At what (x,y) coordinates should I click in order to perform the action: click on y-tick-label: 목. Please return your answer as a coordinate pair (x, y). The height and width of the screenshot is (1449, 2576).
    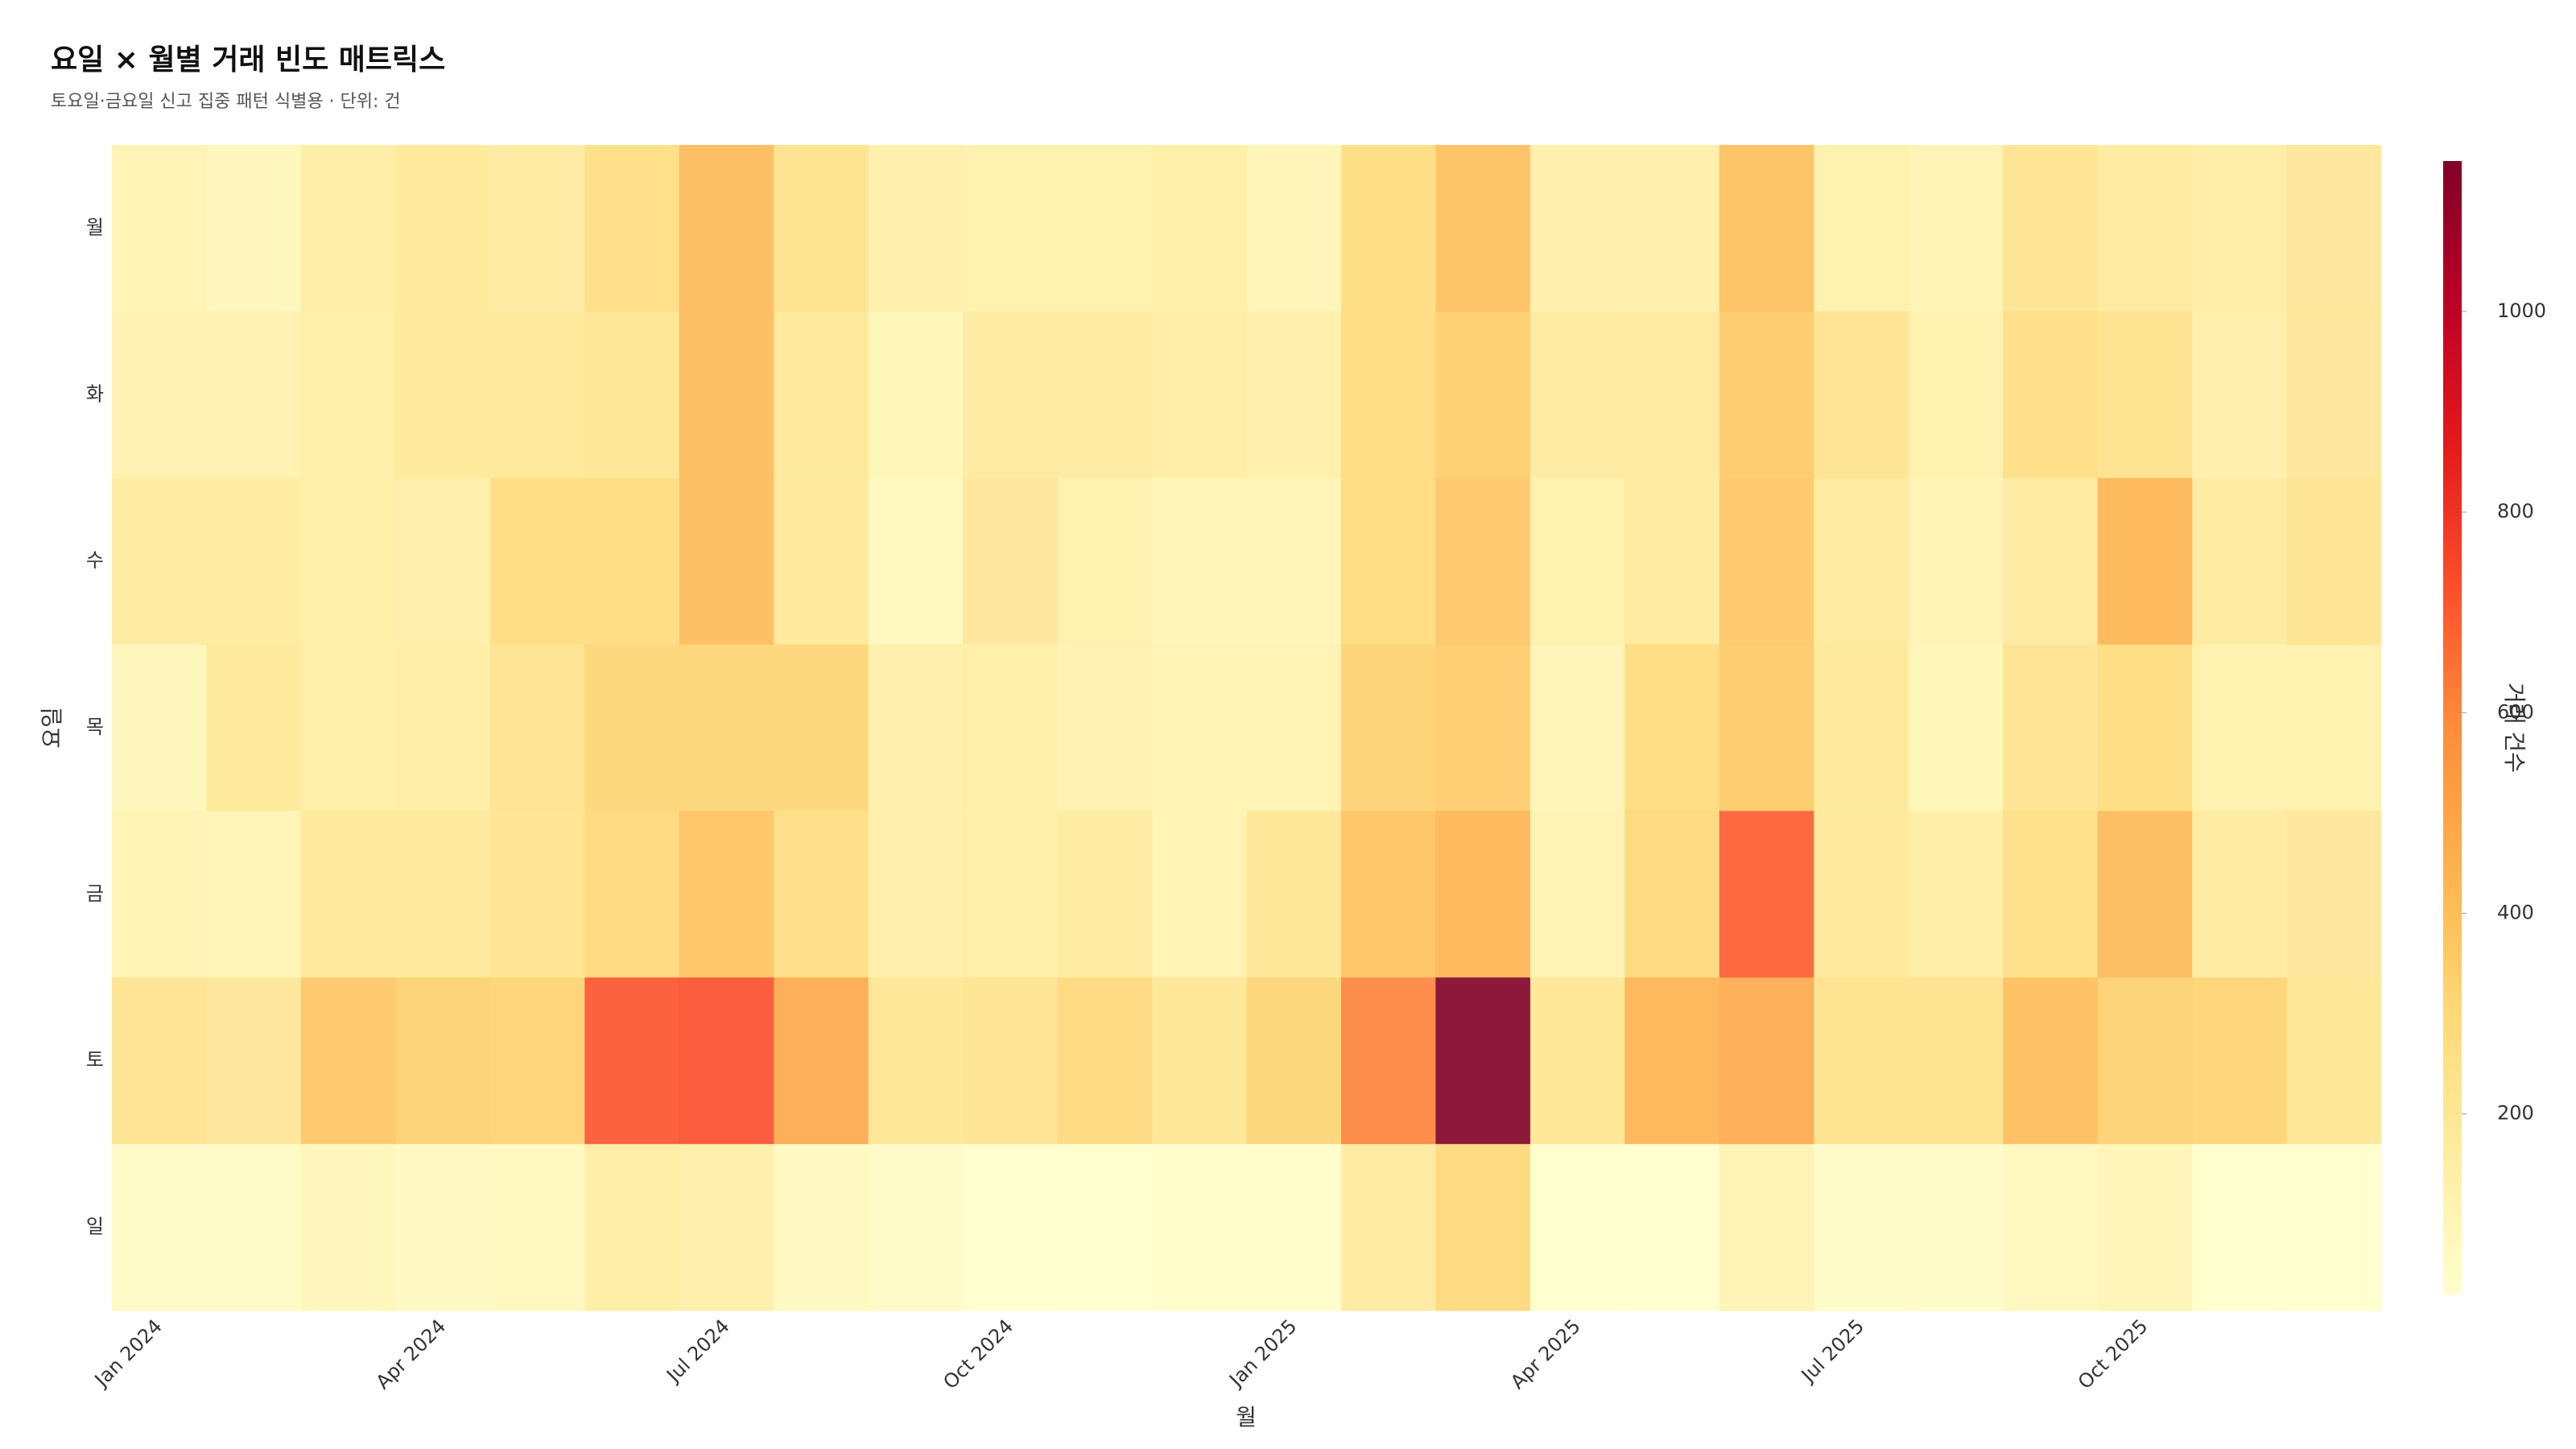
    Looking at the image, I should click on (95, 727).